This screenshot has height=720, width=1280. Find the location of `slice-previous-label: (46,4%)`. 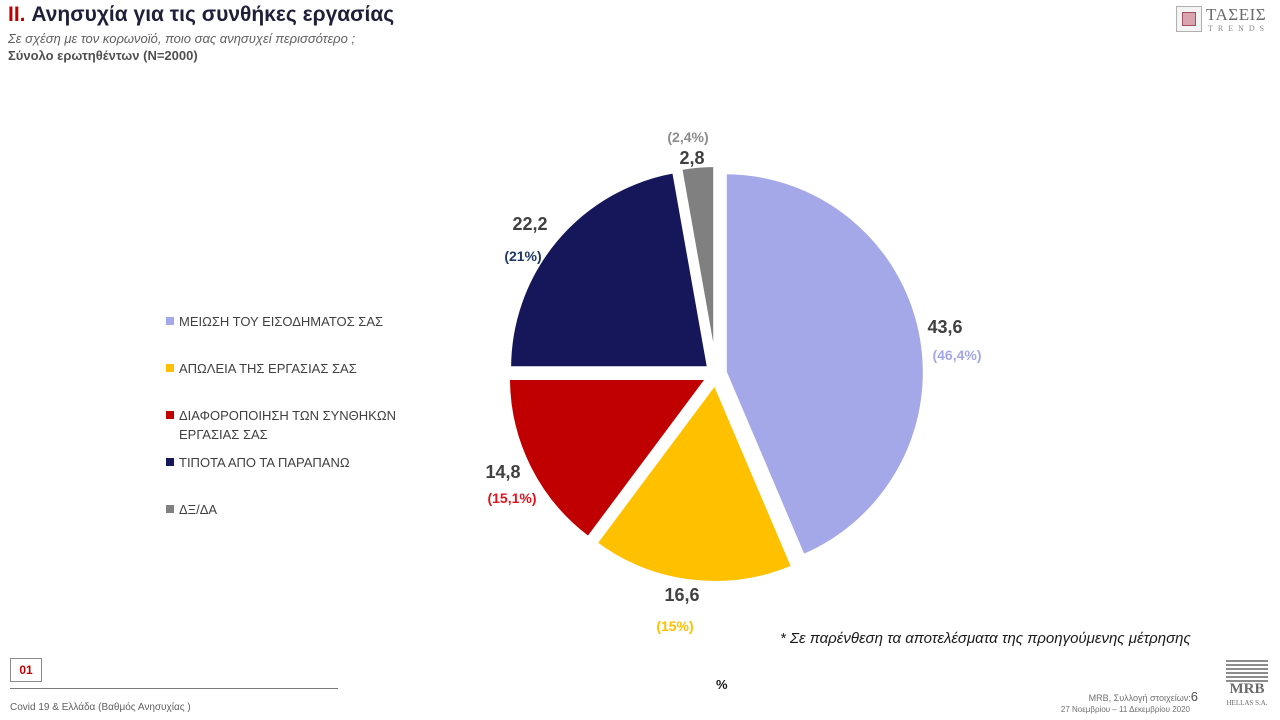

slice-previous-label: (46,4%) is located at coordinates (956, 355).